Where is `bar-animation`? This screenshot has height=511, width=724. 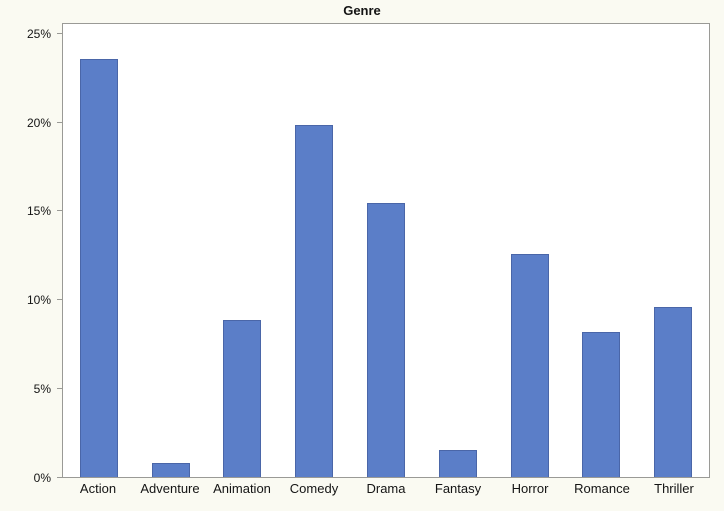 bar-animation is located at coordinates (242, 398).